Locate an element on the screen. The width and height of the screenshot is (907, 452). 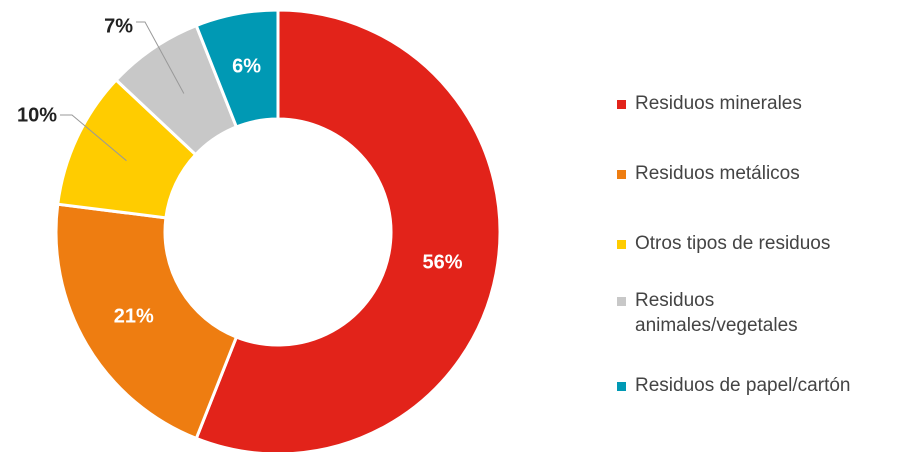
data-label: 56% is located at coordinates (443, 263).